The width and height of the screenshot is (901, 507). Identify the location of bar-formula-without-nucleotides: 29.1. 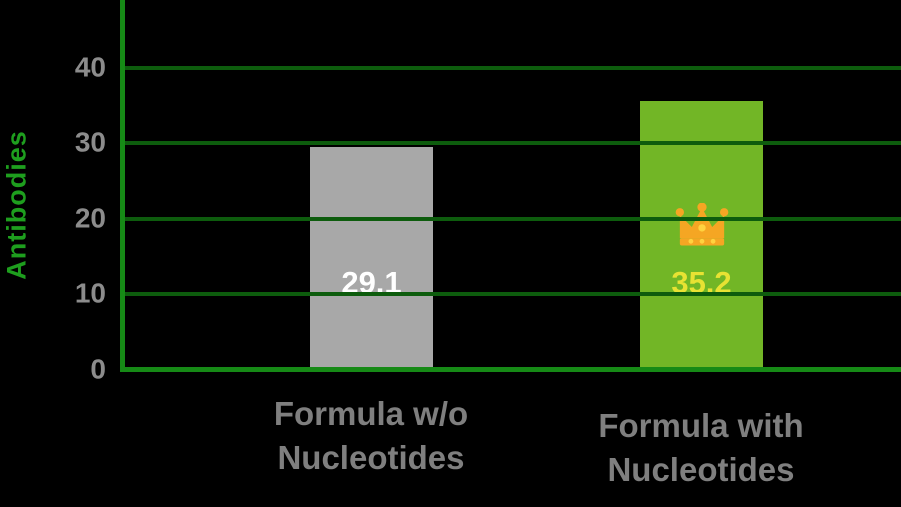
(371, 257).